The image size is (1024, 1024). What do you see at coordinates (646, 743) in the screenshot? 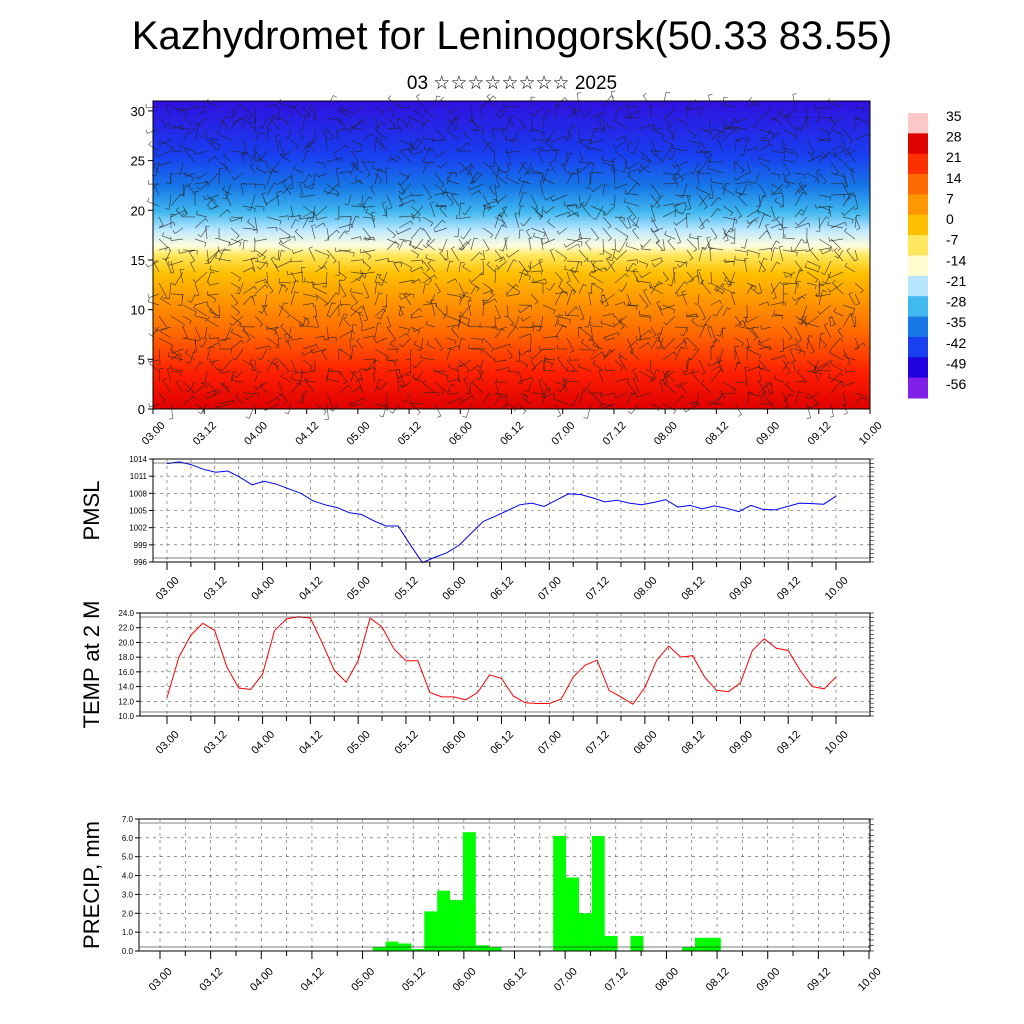
I see `x-tick-label: 08.00` at bounding box center [646, 743].